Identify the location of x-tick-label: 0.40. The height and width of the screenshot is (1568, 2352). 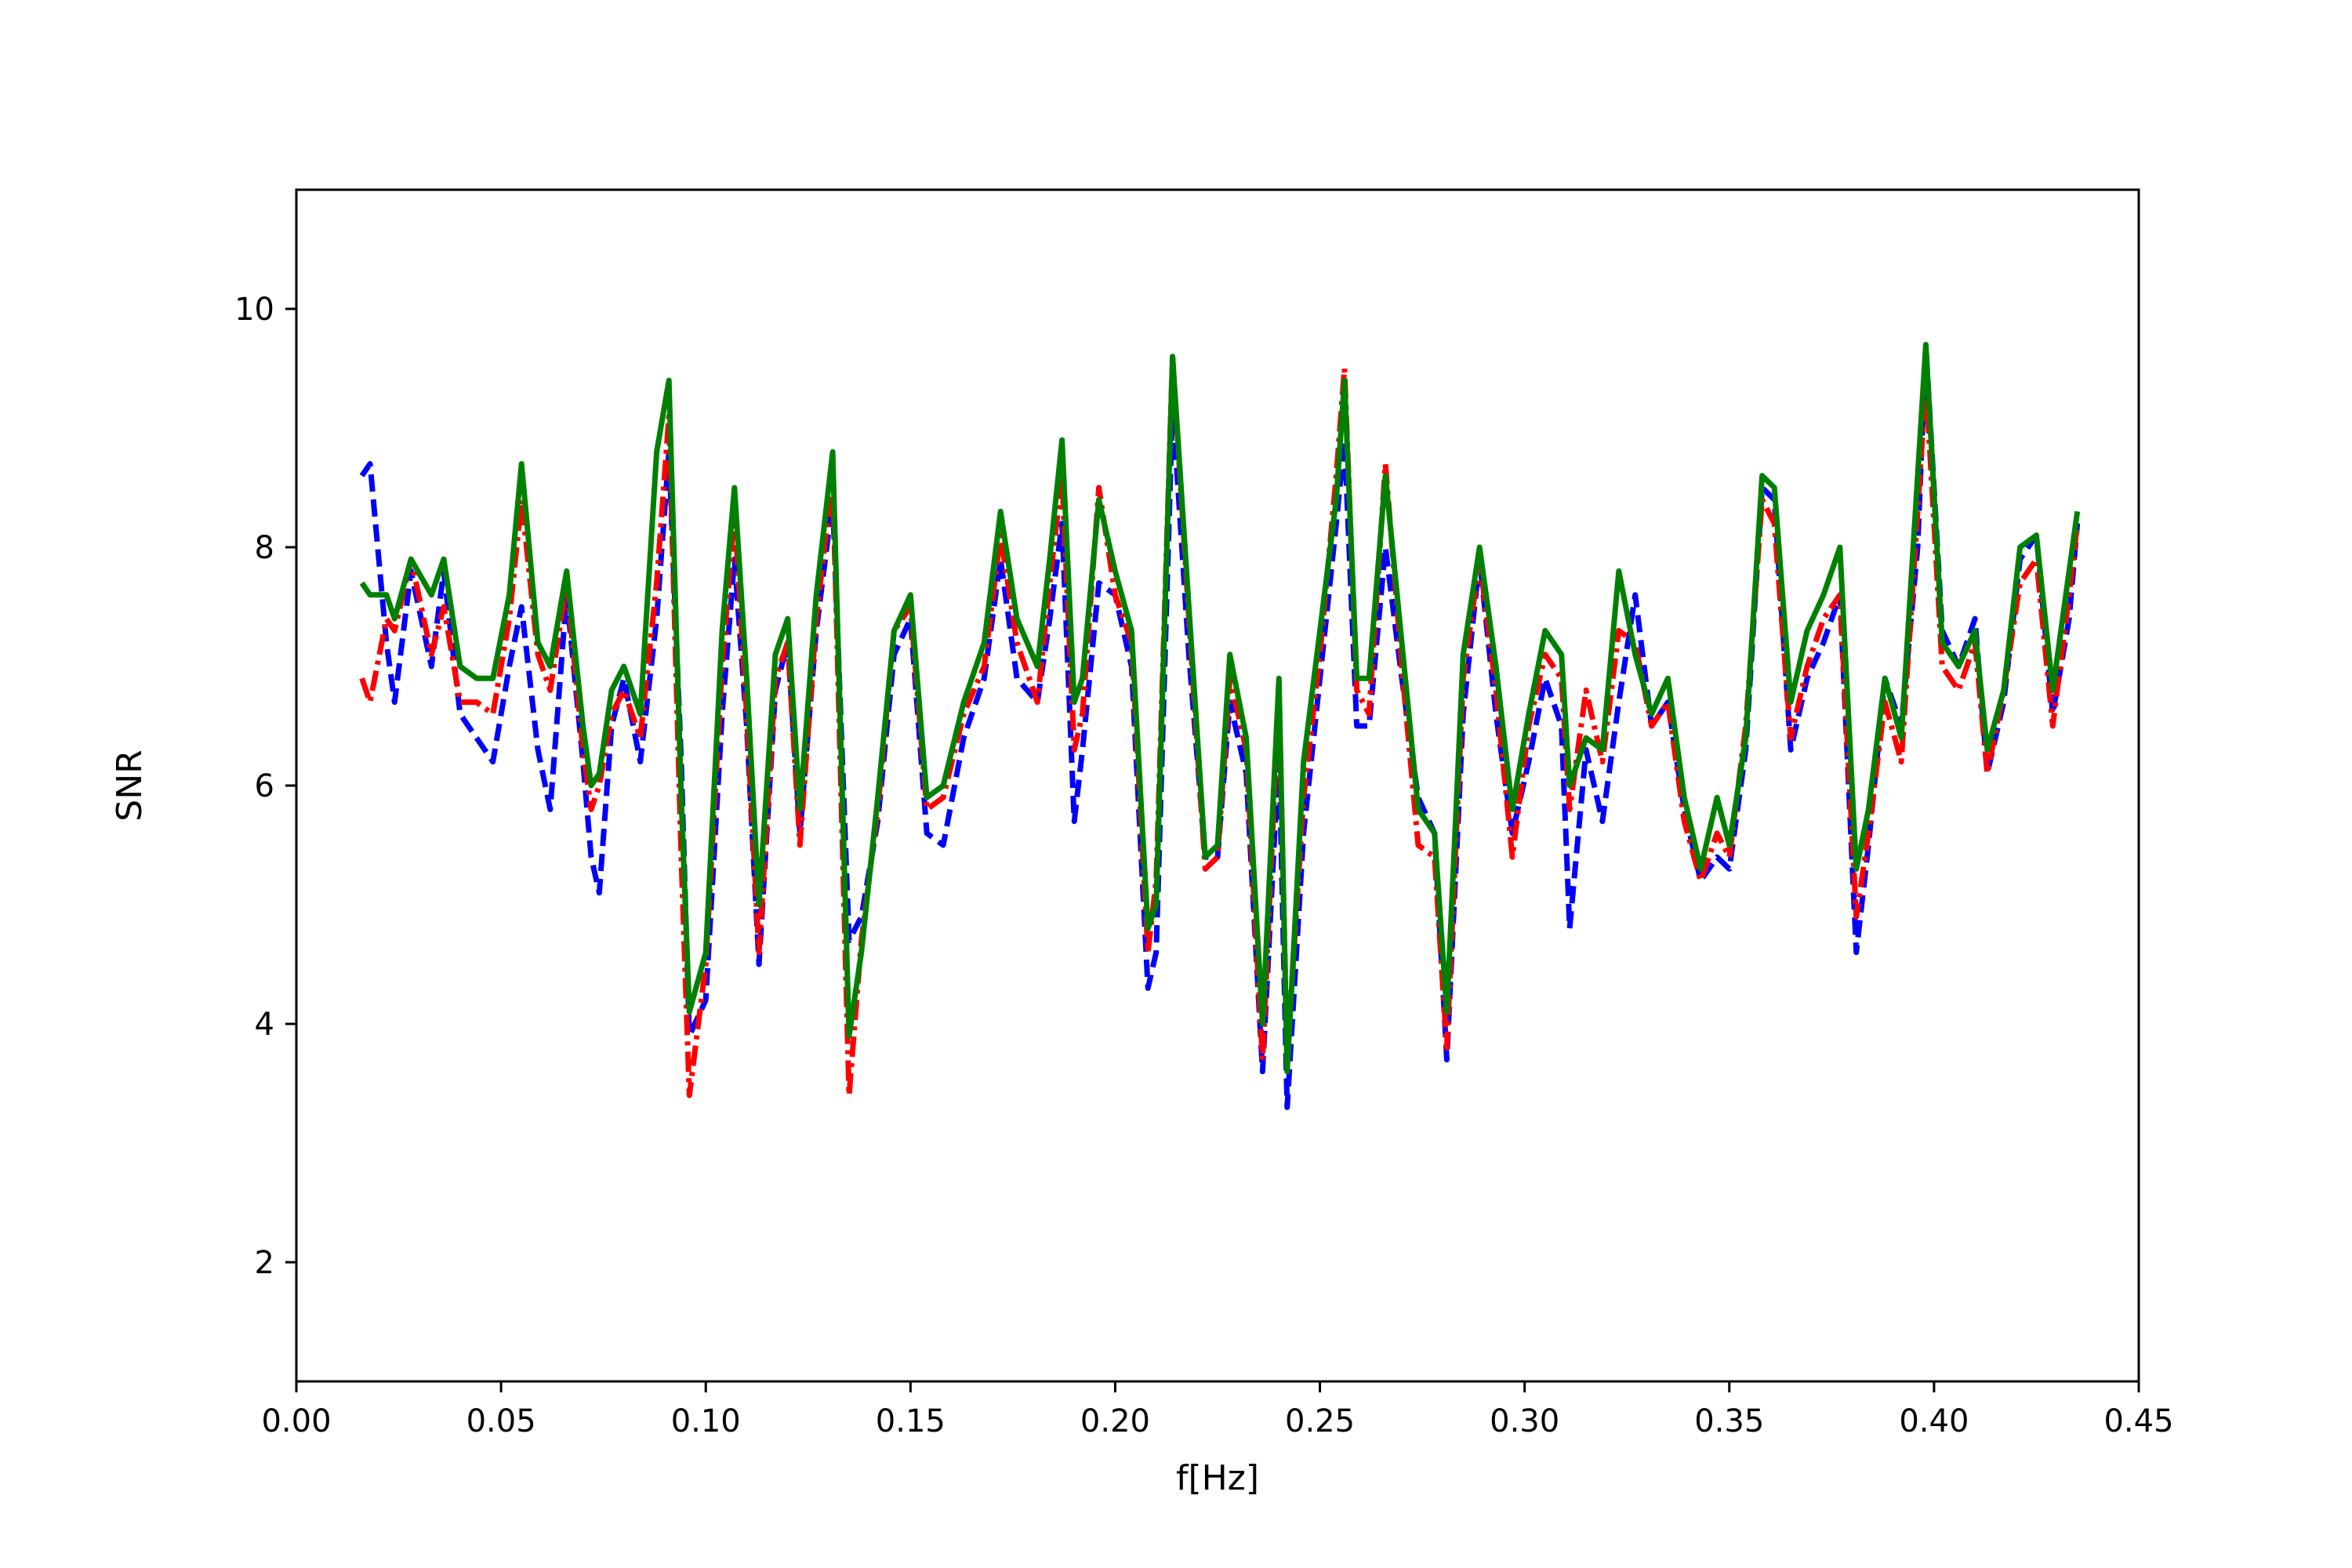
(1934, 1421).